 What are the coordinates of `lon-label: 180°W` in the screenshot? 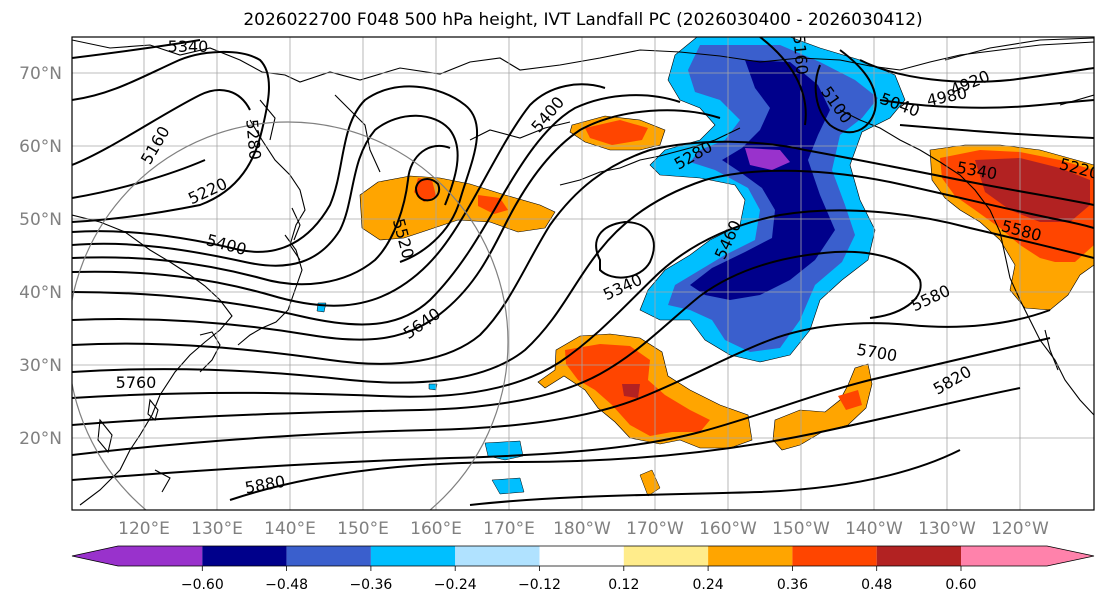 It's located at (582, 529).